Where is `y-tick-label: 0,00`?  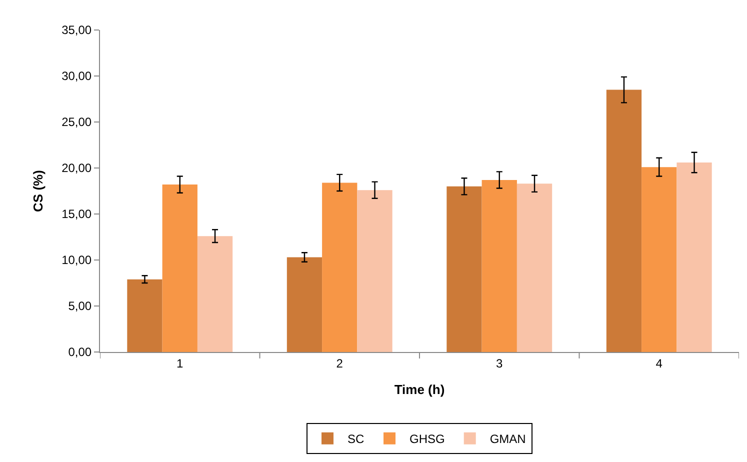 y-tick-label: 0,00 is located at coordinates (80, 352).